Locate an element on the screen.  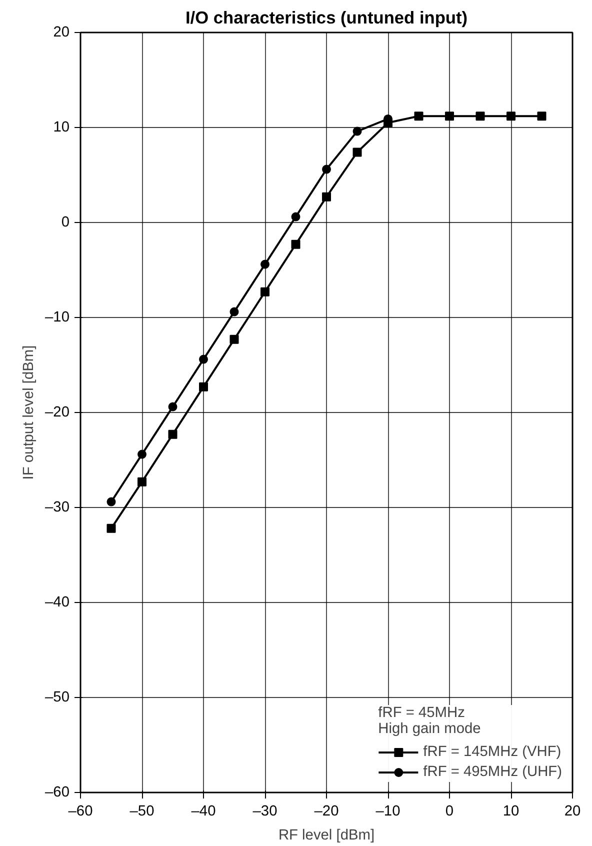
y-tick-label: 20 is located at coordinates (61, 32).